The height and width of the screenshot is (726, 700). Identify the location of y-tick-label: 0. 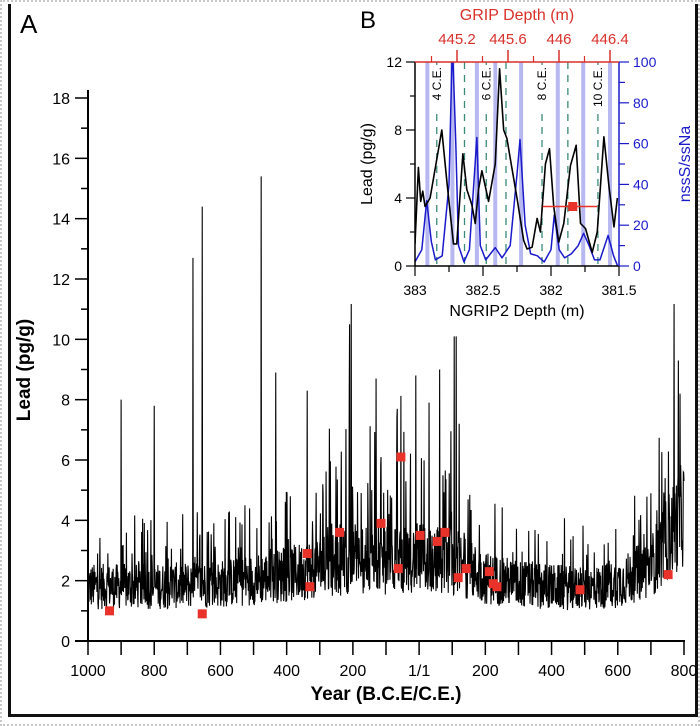
(65, 642).